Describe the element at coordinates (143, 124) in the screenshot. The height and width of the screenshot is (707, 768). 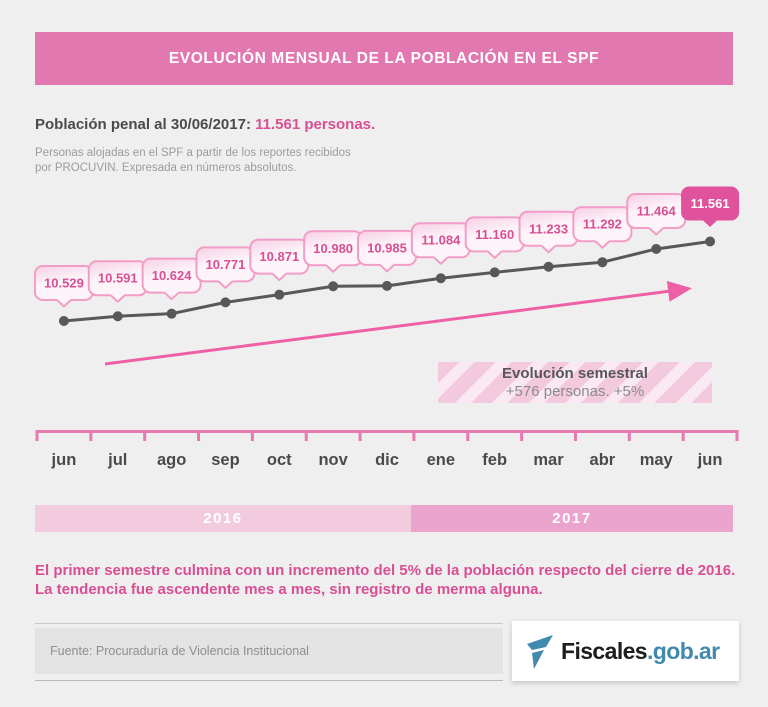
I see `population-headline-label: Población penal al 30/06/2017:` at that location.